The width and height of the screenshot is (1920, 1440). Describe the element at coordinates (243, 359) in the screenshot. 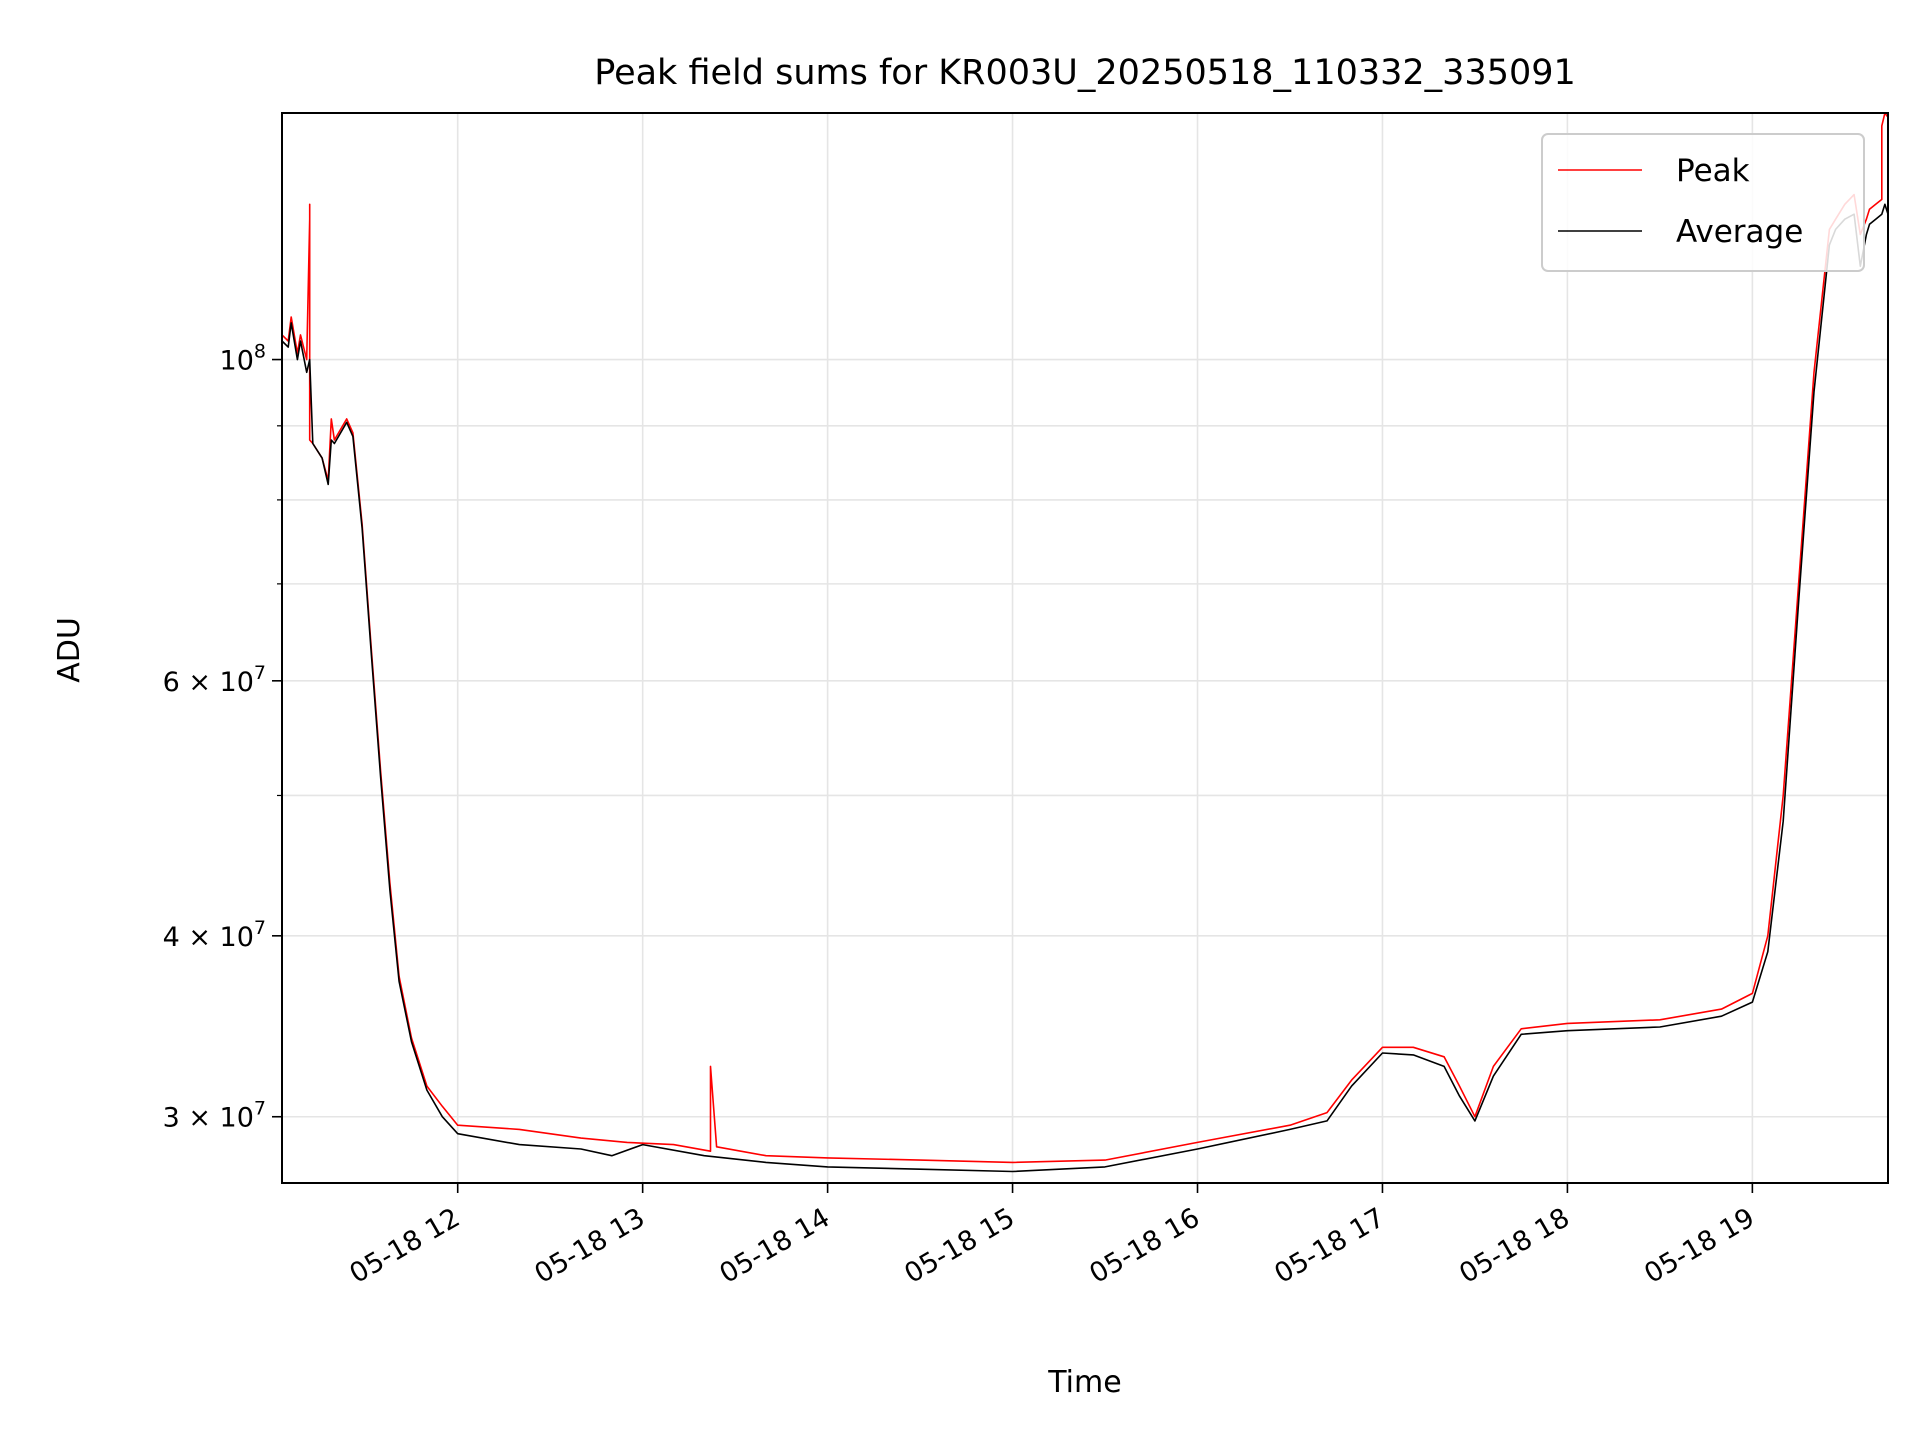

I see `y-tick-label: 108` at that location.